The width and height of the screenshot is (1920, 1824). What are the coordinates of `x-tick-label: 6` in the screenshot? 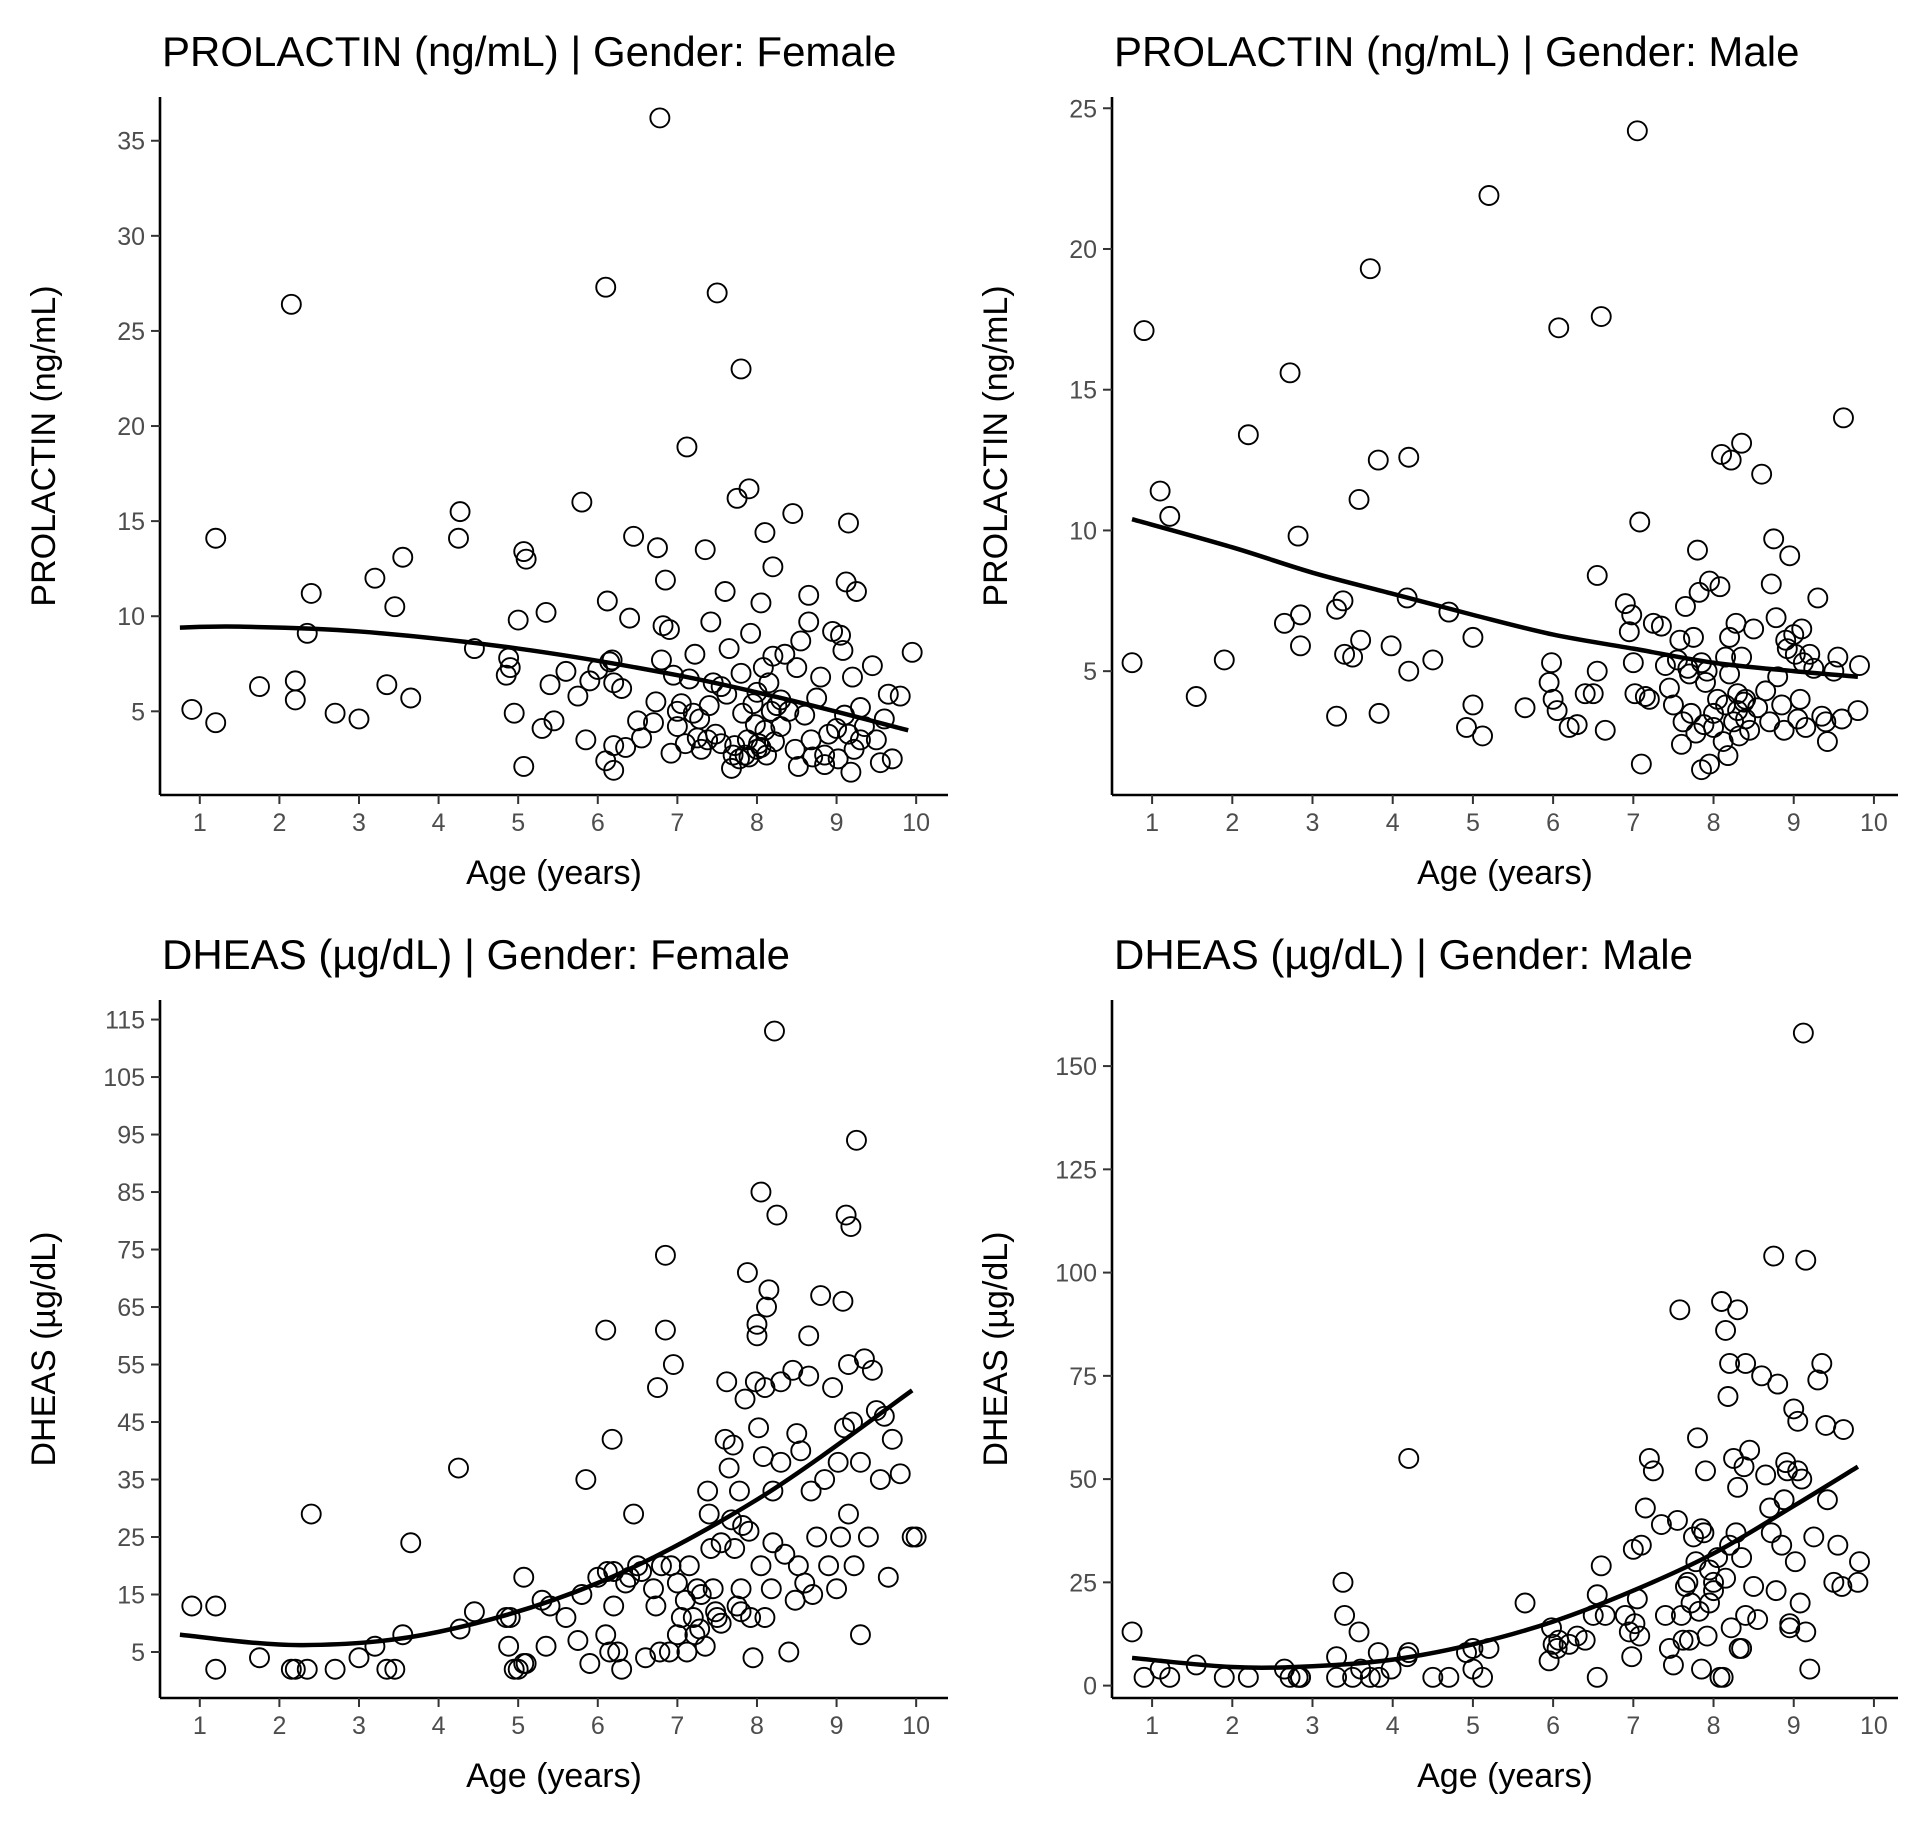 It's located at (598, 1726).